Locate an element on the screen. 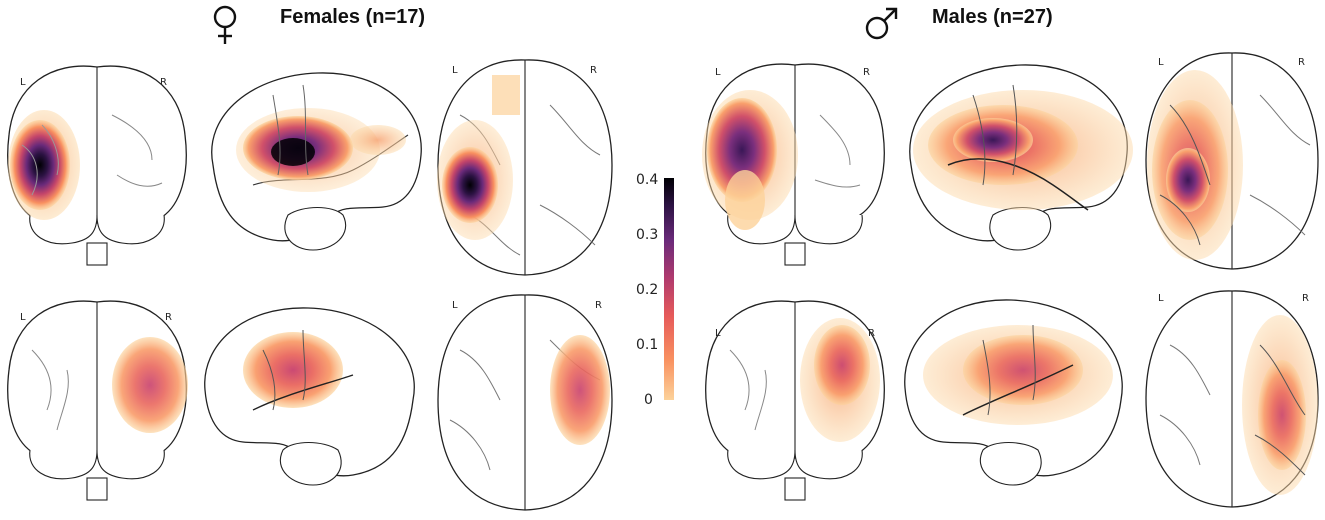 The height and width of the screenshot is (520, 1325). colorbar: 0.4 0.3 0.2 0.1 0 is located at coordinates (656, 290).